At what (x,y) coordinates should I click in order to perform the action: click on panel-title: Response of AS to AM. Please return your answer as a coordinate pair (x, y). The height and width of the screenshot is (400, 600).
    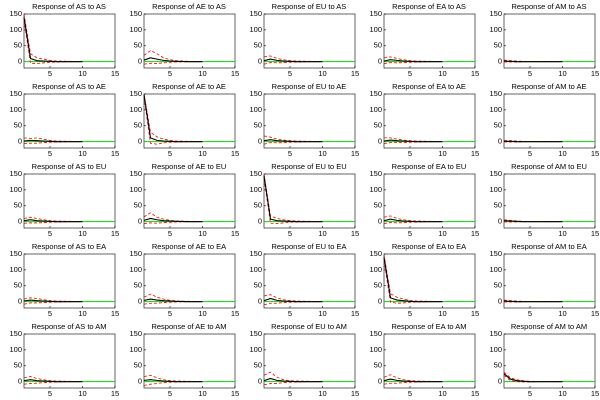
    Looking at the image, I should click on (68, 326).